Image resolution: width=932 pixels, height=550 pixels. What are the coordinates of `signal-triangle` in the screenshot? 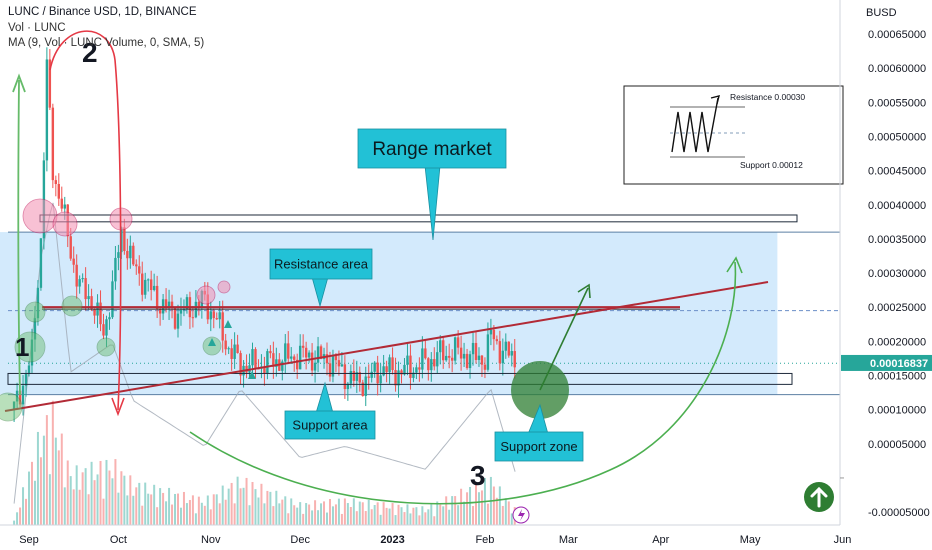 It's located at (228, 324).